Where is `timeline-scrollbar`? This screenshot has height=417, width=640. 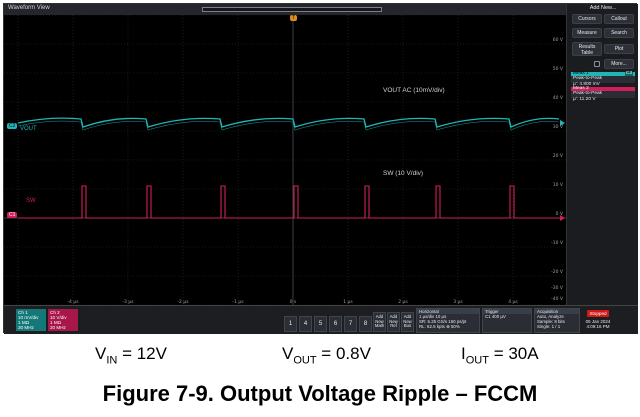 timeline-scrollbar is located at coordinates (292, 9).